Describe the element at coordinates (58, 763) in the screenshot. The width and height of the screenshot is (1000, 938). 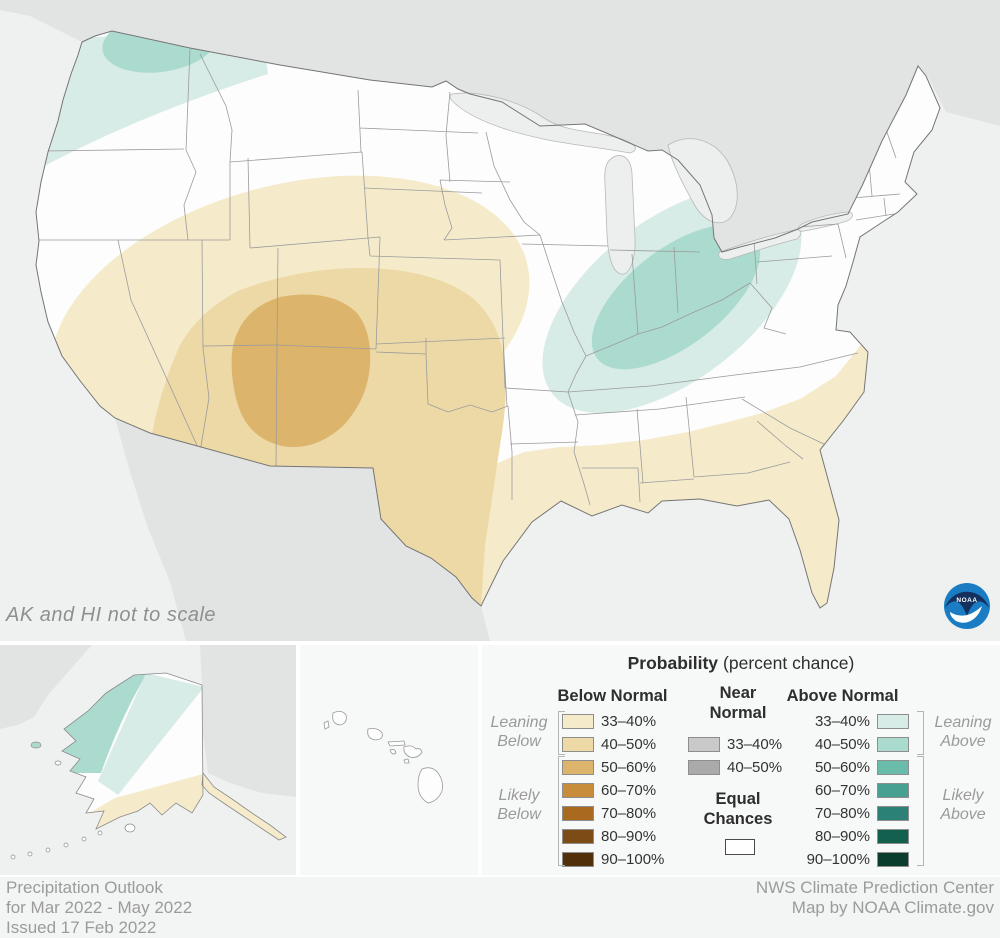
I see `nunivak-island` at that location.